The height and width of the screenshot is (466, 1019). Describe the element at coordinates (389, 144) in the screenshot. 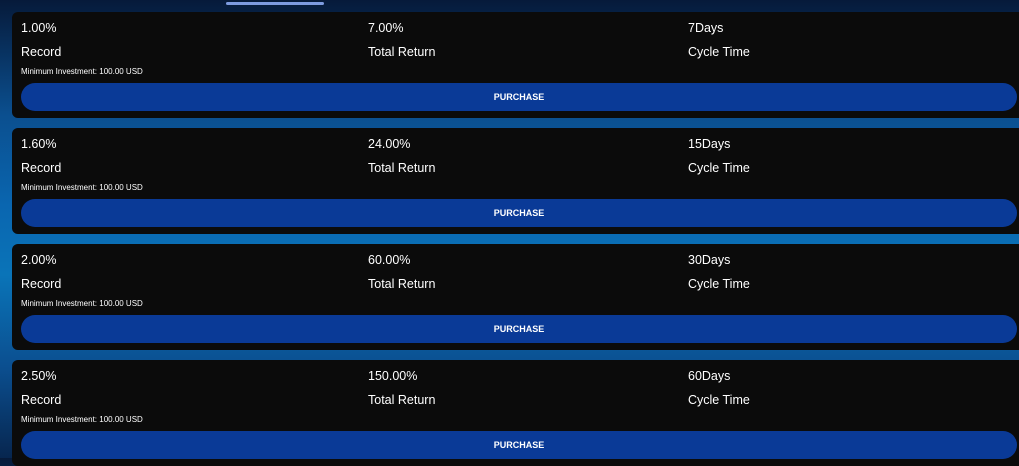

I see `plan-total-return: 24.00%` at that location.